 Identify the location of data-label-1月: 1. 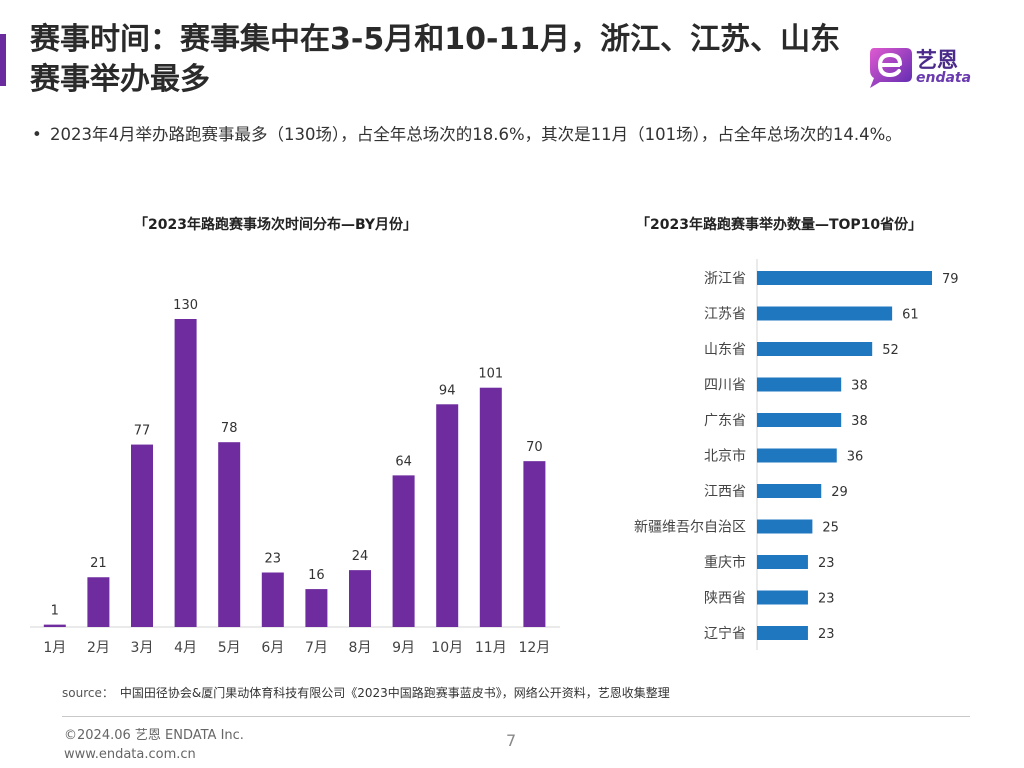
(55, 611).